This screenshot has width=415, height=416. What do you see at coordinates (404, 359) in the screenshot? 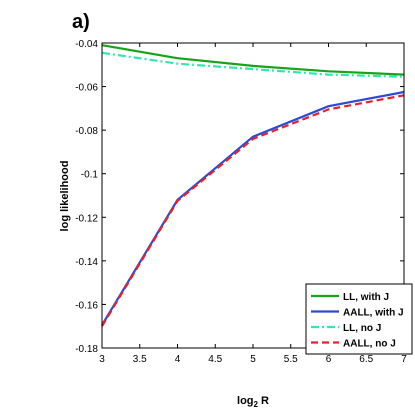
I see `x-tick-label: 7` at bounding box center [404, 359].